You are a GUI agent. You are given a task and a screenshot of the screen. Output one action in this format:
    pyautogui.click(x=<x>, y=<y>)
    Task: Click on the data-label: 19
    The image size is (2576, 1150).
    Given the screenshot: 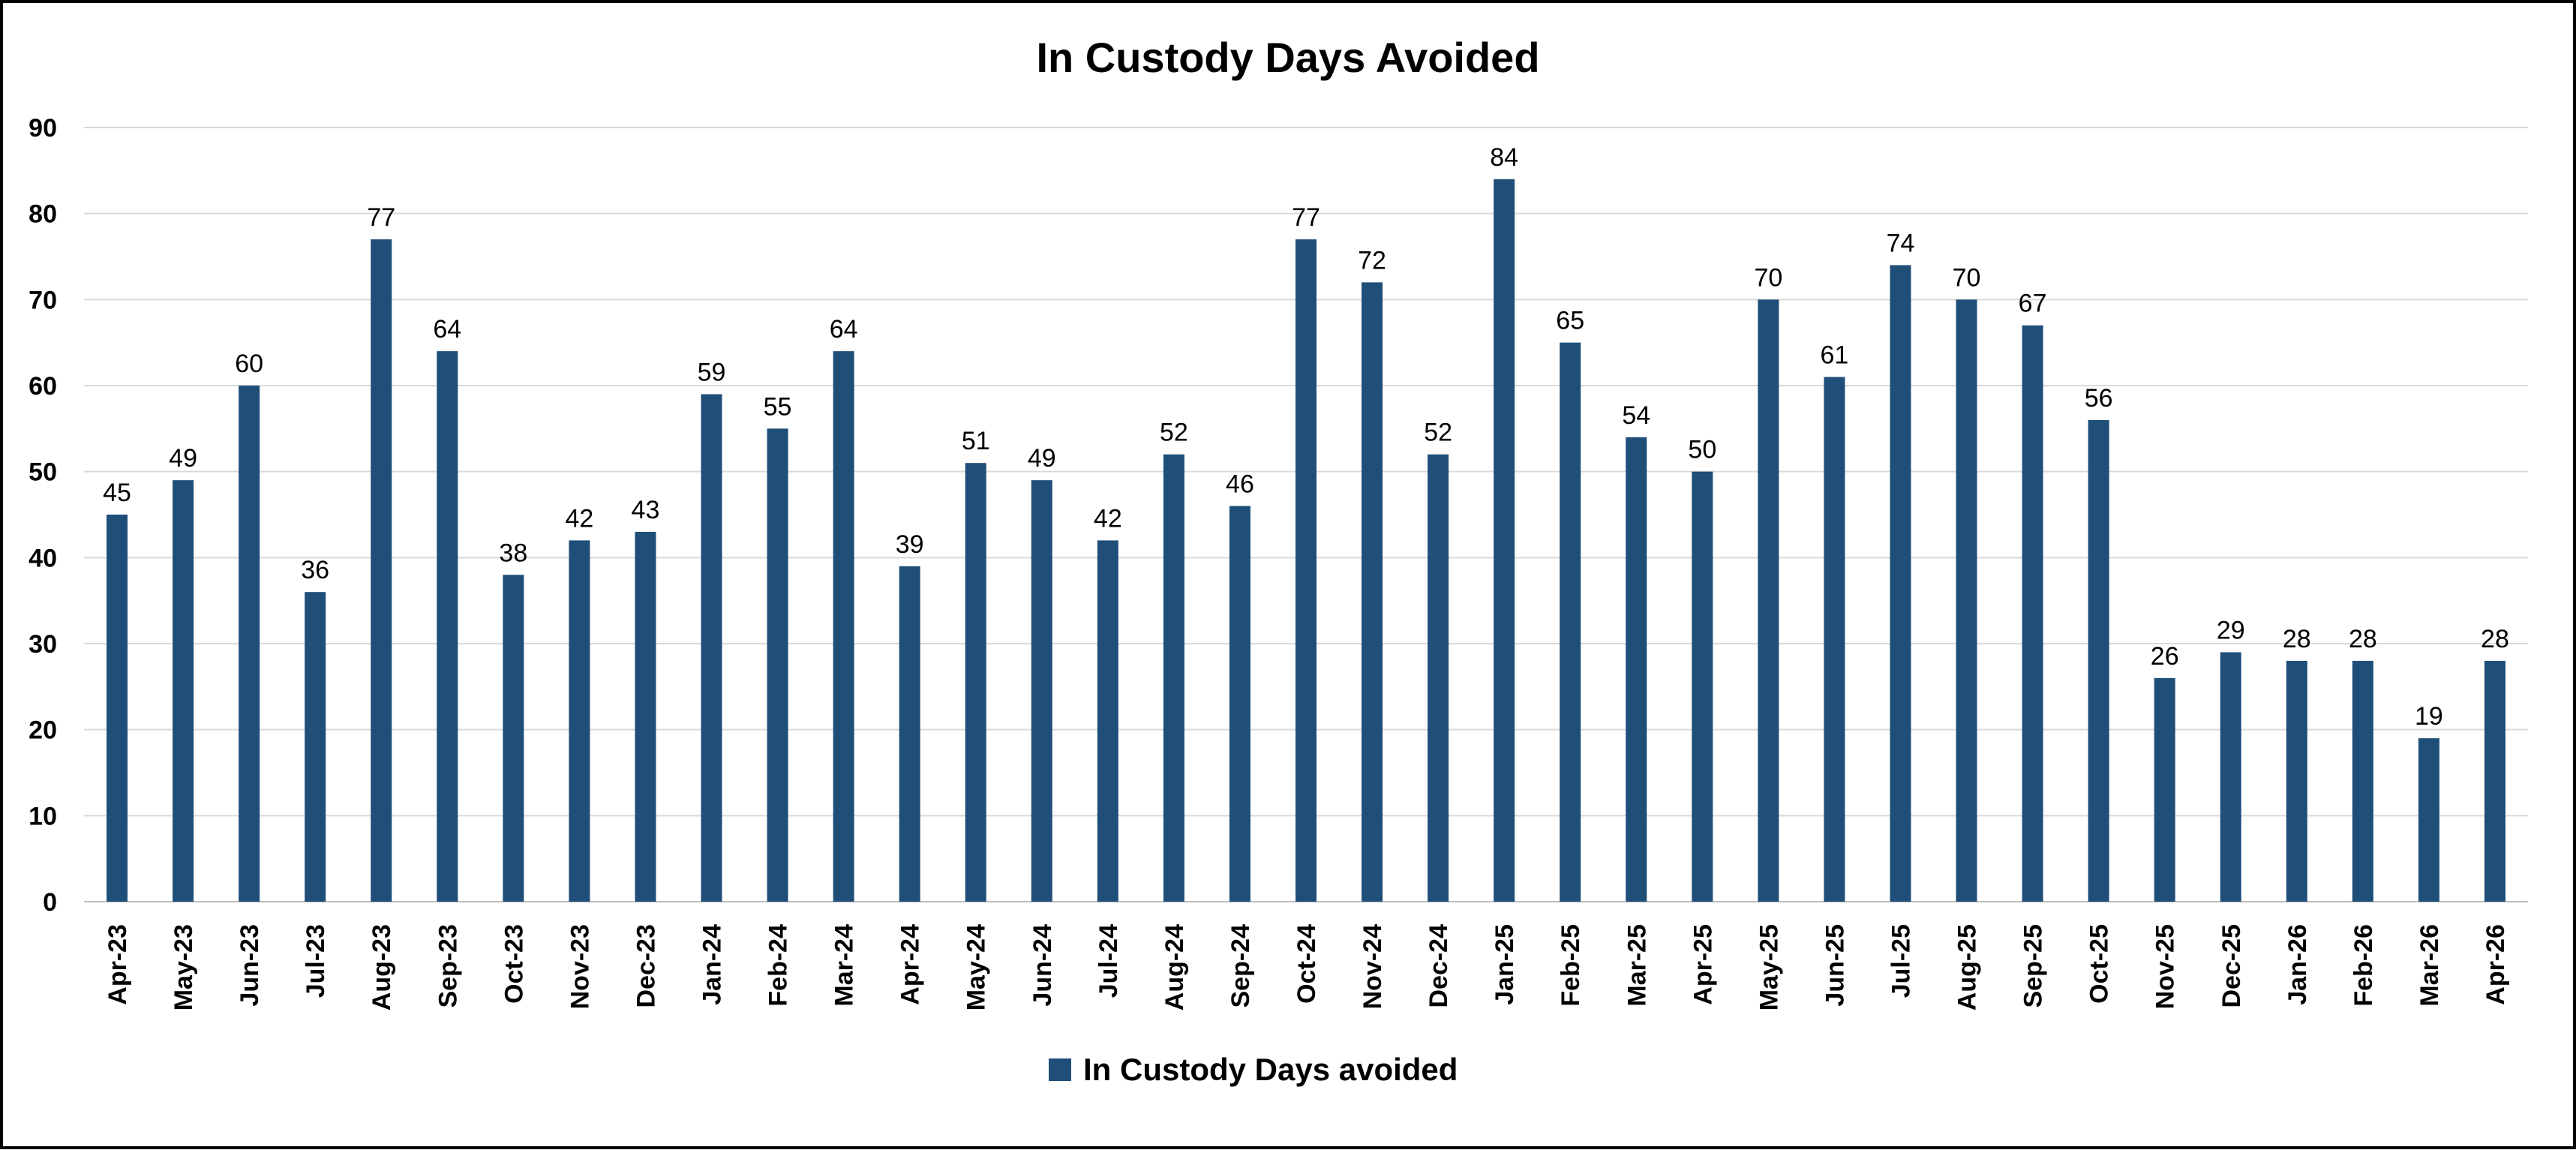 What is the action you would take?
    pyautogui.click(x=2429, y=716)
    